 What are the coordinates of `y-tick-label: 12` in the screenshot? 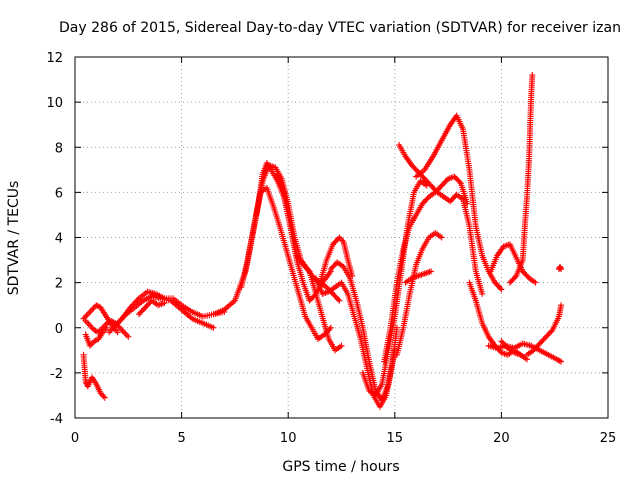 It's located at (54, 58).